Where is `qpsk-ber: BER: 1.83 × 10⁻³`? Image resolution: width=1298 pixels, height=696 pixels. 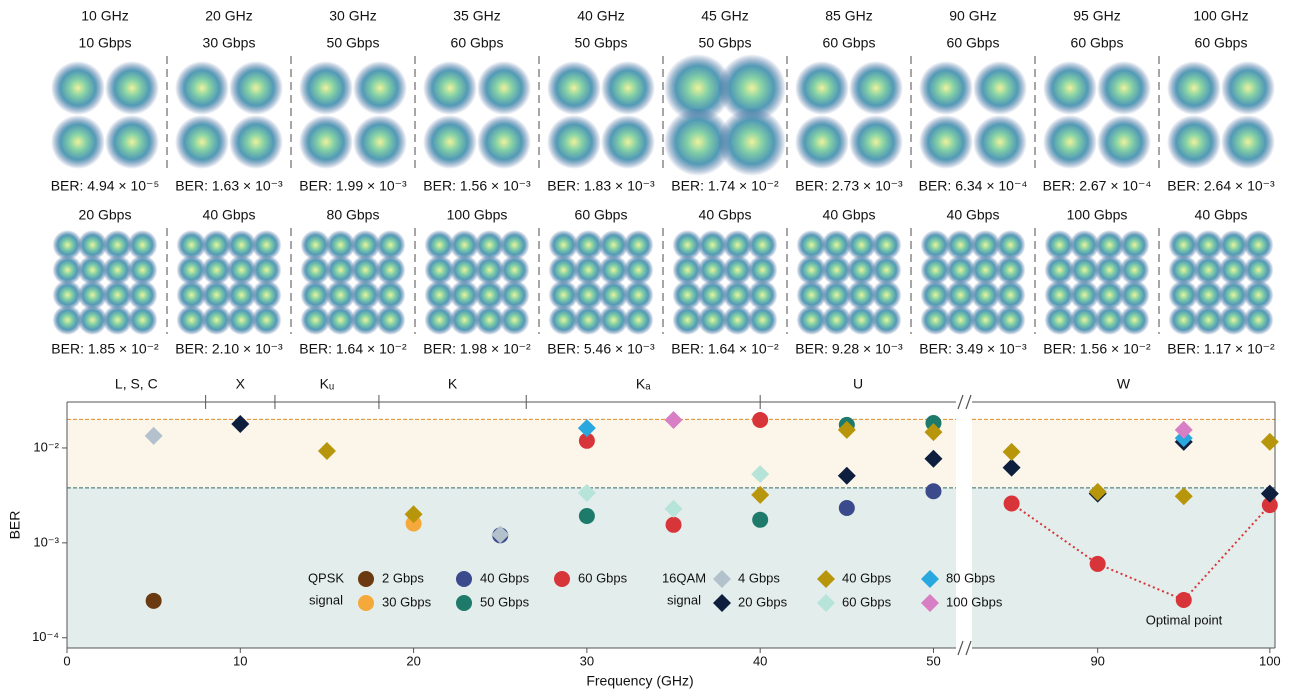
qpsk-ber: BER: 1.83 × 10⁻³ is located at coordinates (601, 186).